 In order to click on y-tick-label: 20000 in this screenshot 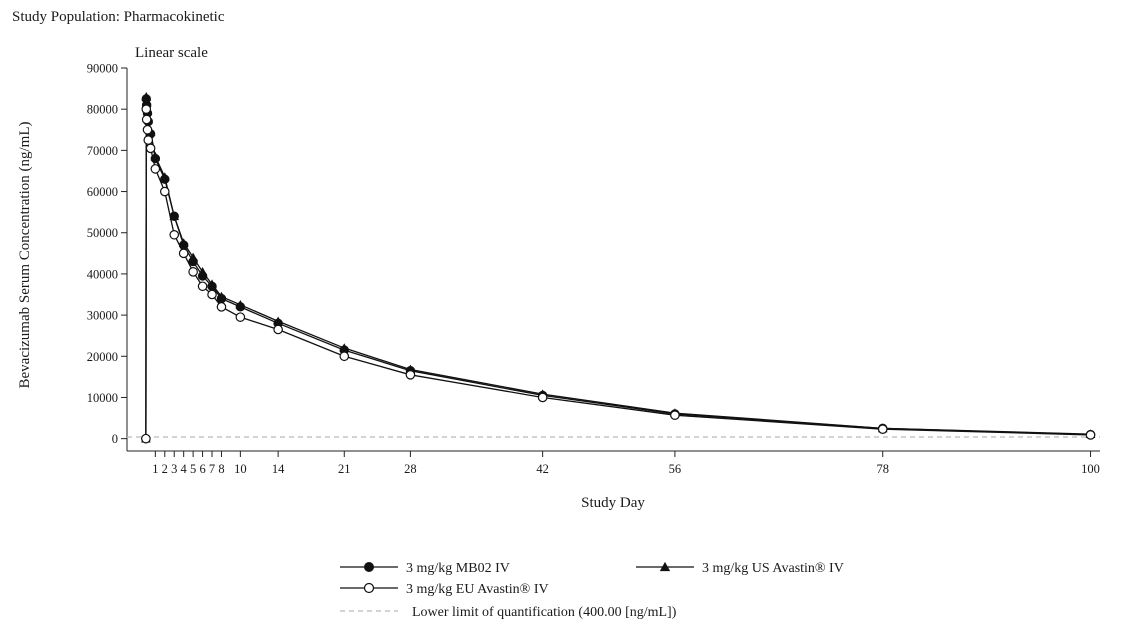, I will do `click(102, 357)`.